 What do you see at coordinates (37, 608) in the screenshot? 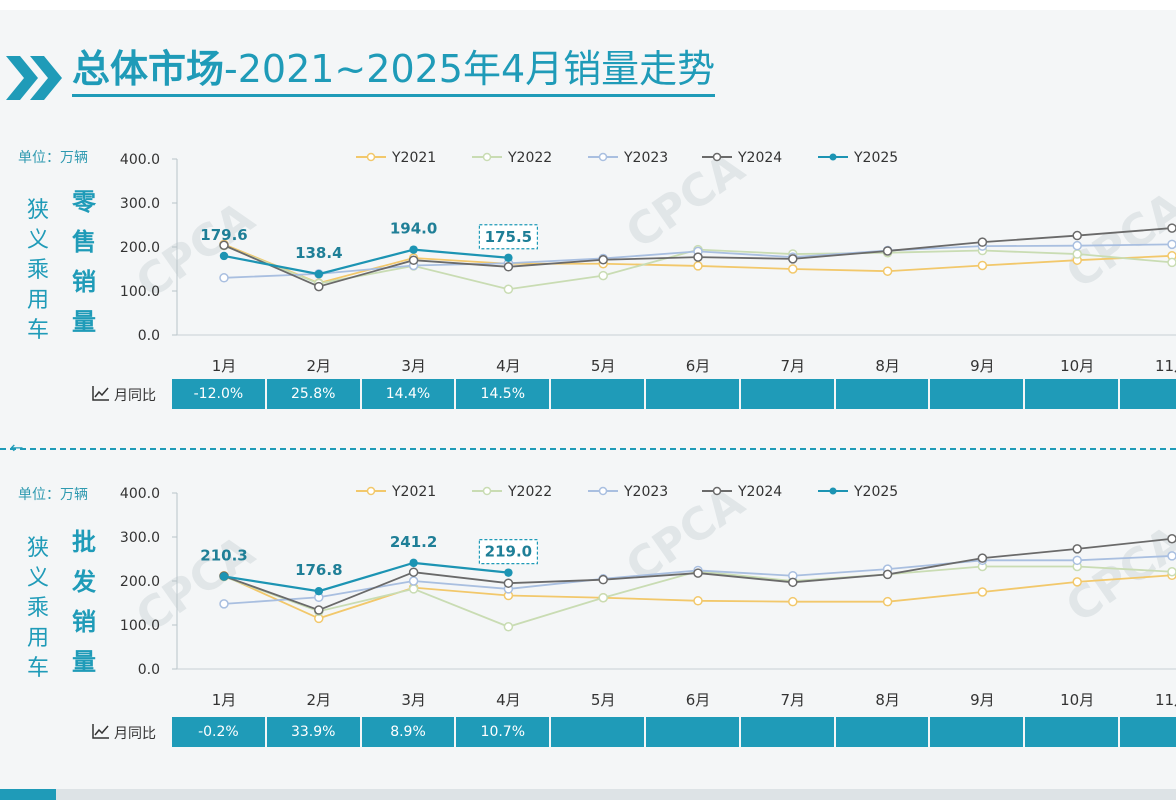
I see `wholesale-side-char: 乘` at bounding box center [37, 608].